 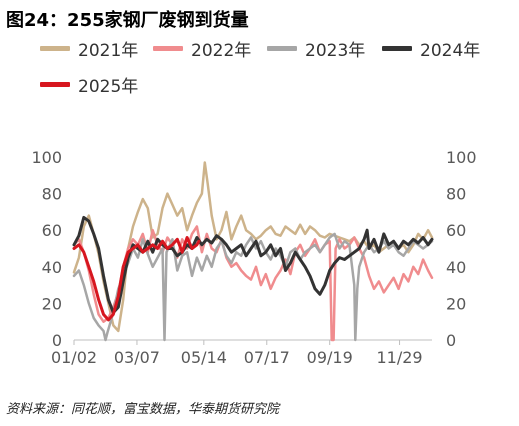 What do you see at coordinates (57, 340) in the screenshot?
I see `y-left-tick-label: 0` at bounding box center [57, 340].